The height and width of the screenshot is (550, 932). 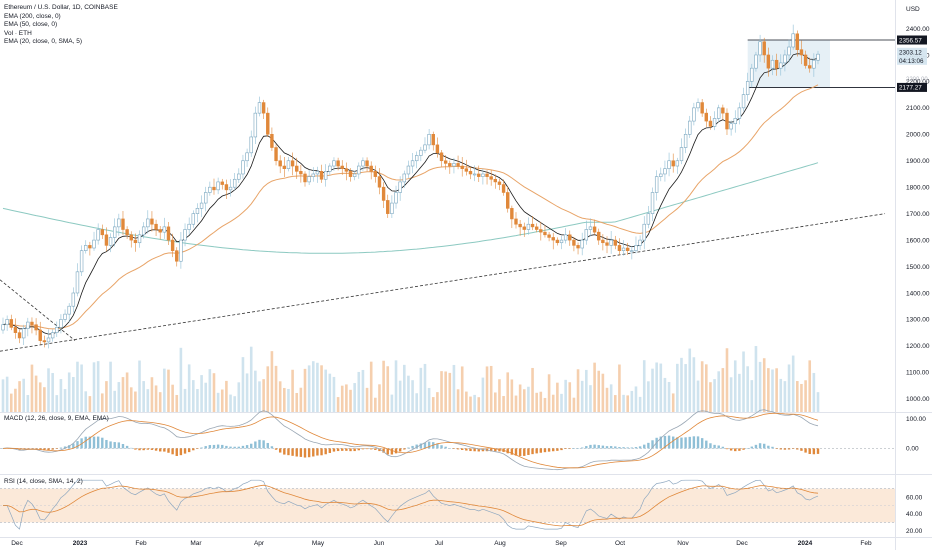 I want to click on price-tick-label-faint: 2200.00, so click(x=917, y=80).